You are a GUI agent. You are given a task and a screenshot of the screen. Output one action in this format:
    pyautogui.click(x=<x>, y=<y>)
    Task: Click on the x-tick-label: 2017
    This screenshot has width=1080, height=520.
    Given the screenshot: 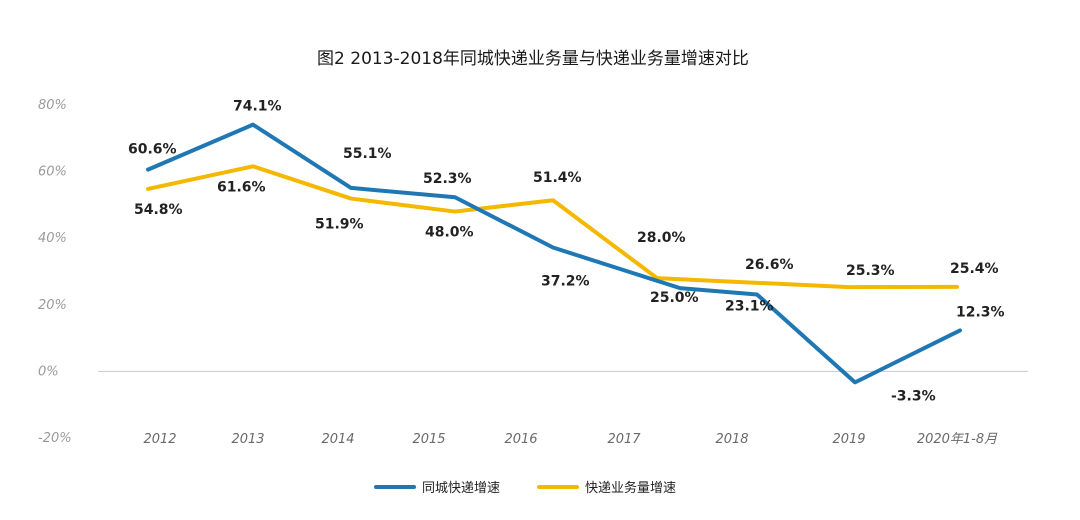 What is the action you would take?
    pyautogui.click(x=624, y=439)
    